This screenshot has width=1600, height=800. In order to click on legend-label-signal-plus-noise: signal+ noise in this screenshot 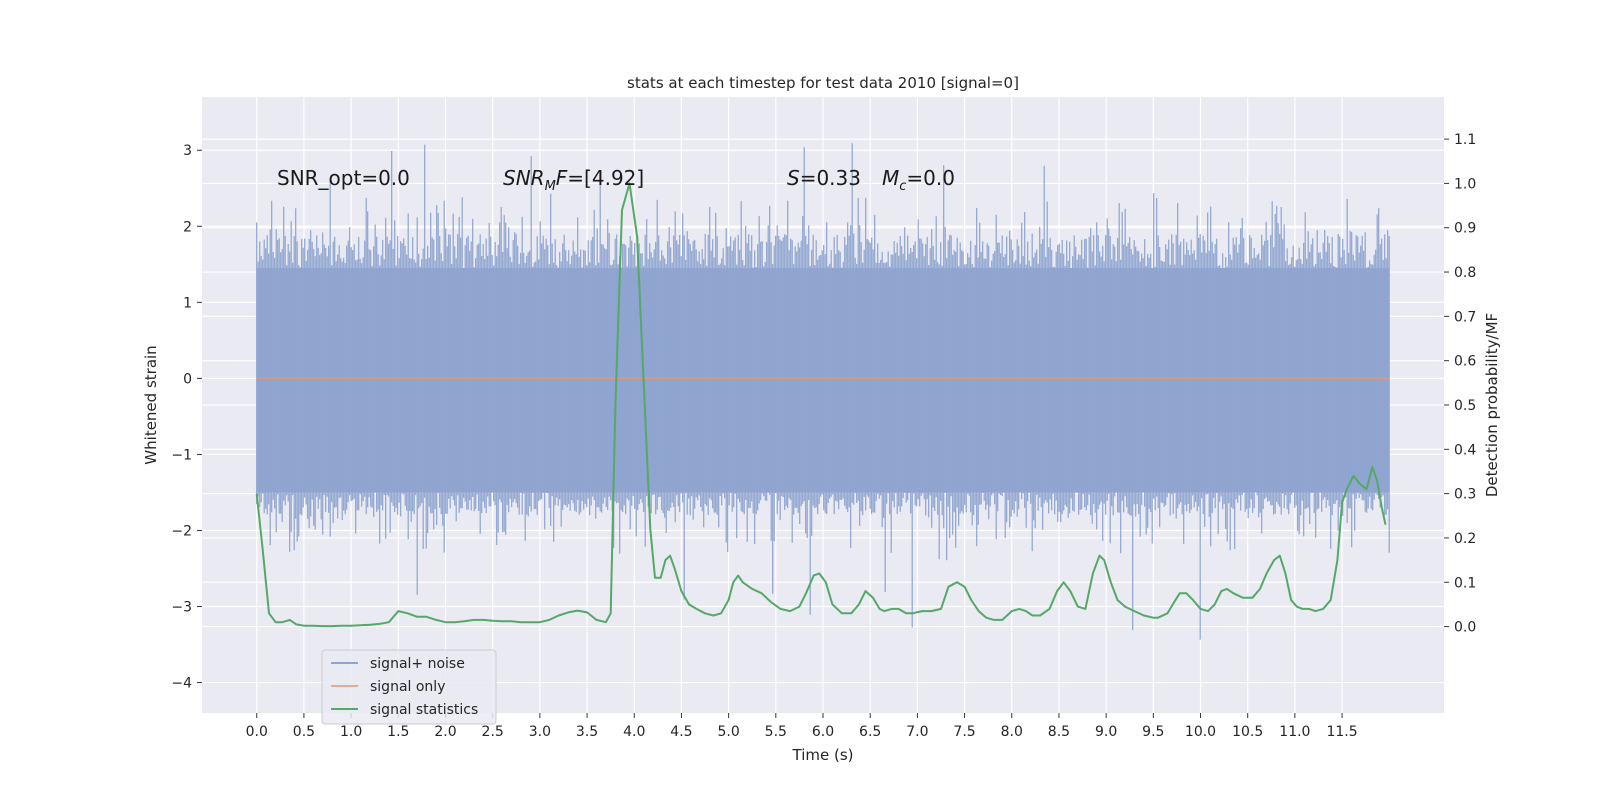, I will do `click(417, 664)`.